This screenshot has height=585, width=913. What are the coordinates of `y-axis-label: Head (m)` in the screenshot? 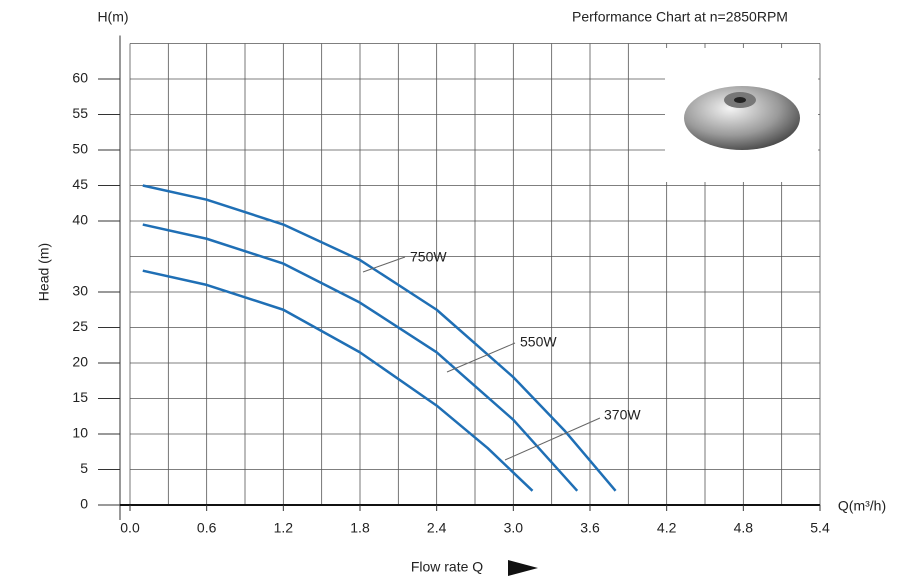 It's located at (44, 272).